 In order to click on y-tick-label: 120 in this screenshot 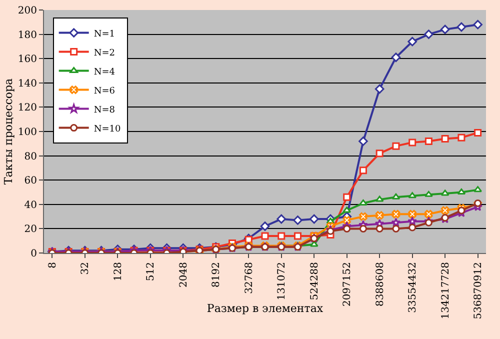, I will do `click(27, 108)`.